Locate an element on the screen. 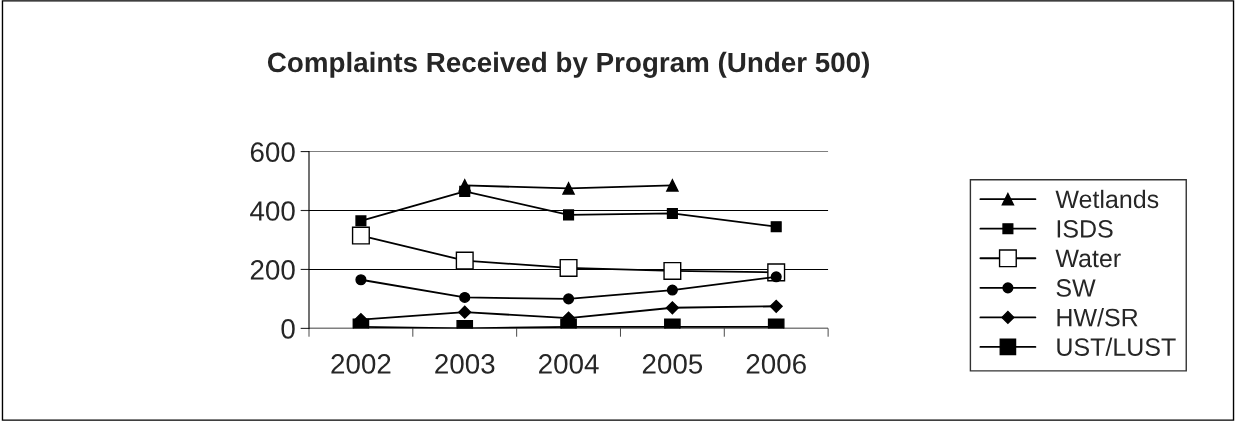 The image size is (1236, 421). x-tick-label: 2006 is located at coordinates (776, 364).